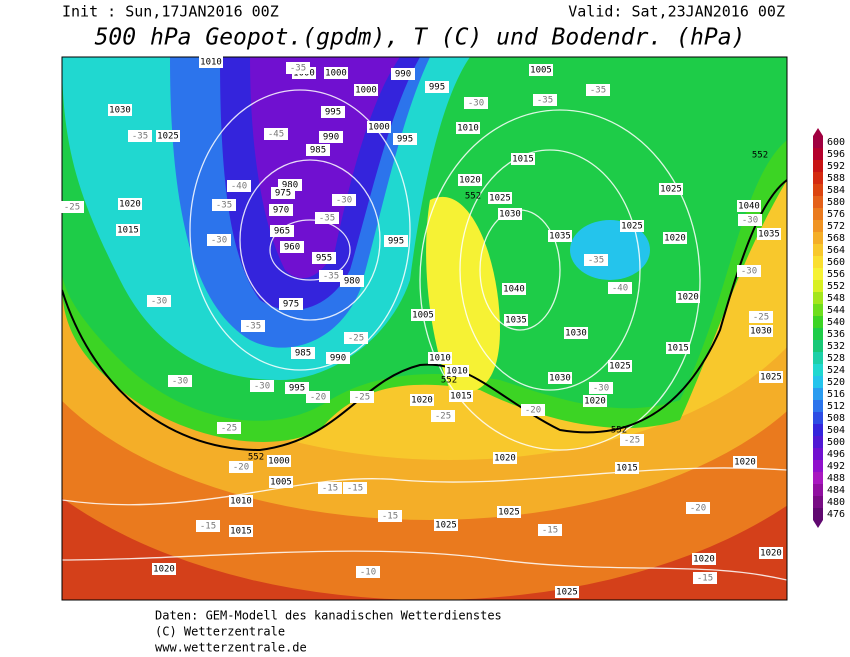 This screenshot has height=657, width=850. Describe the element at coordinates (180, 382) in the screenshot. I see `temperature-label: -30` at that location.